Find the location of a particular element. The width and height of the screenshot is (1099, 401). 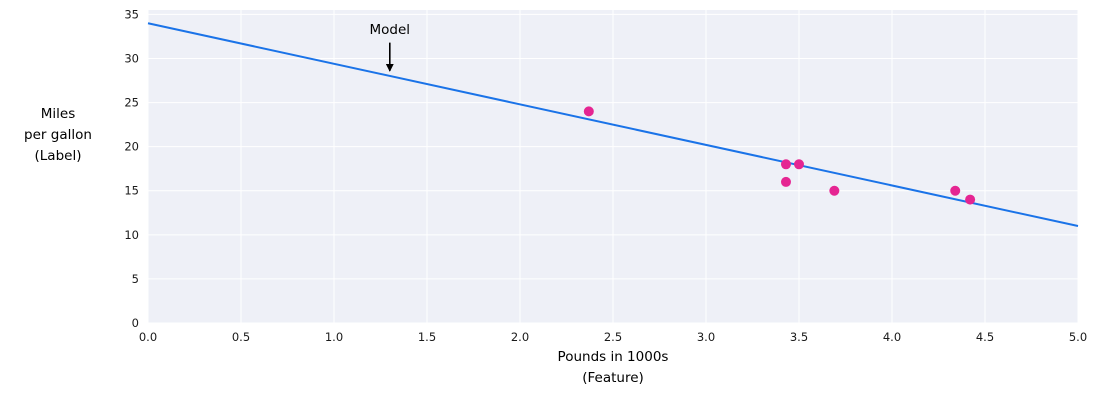

y-axis-label-line-2: per gallon is located at coordinates (58, 135).